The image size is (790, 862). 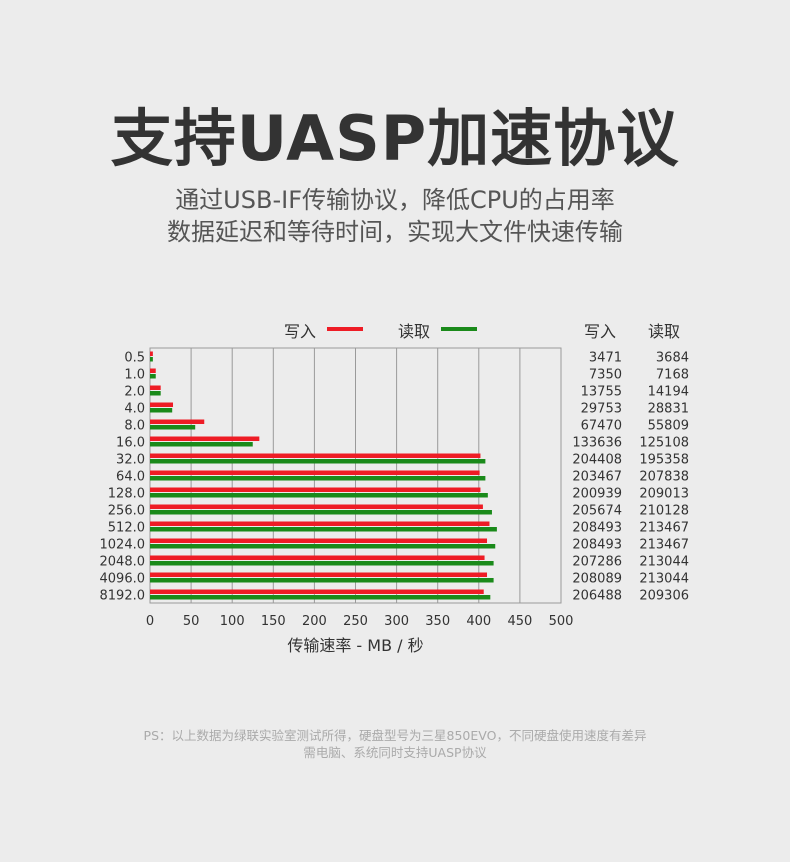 What do you see at coordinates (134, 409) in the screenshot?
I see `y-tick-label: 4.0` at bounding box center [134, 409].